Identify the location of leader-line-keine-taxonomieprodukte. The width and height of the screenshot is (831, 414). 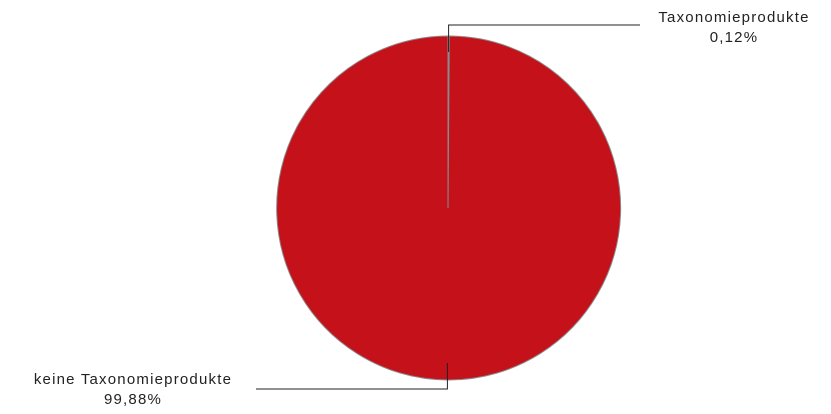
(352, 376).